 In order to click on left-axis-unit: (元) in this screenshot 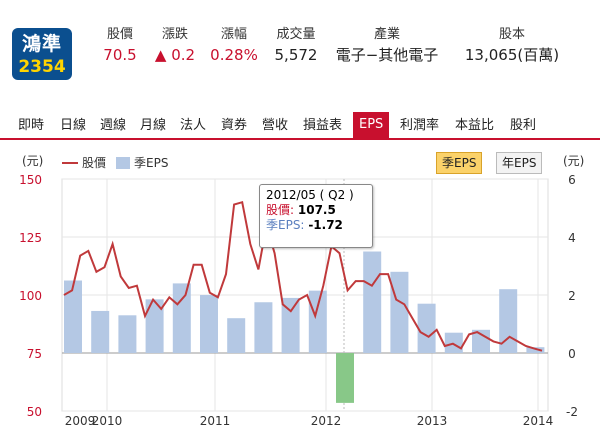, I will do `click(32, 161)`.